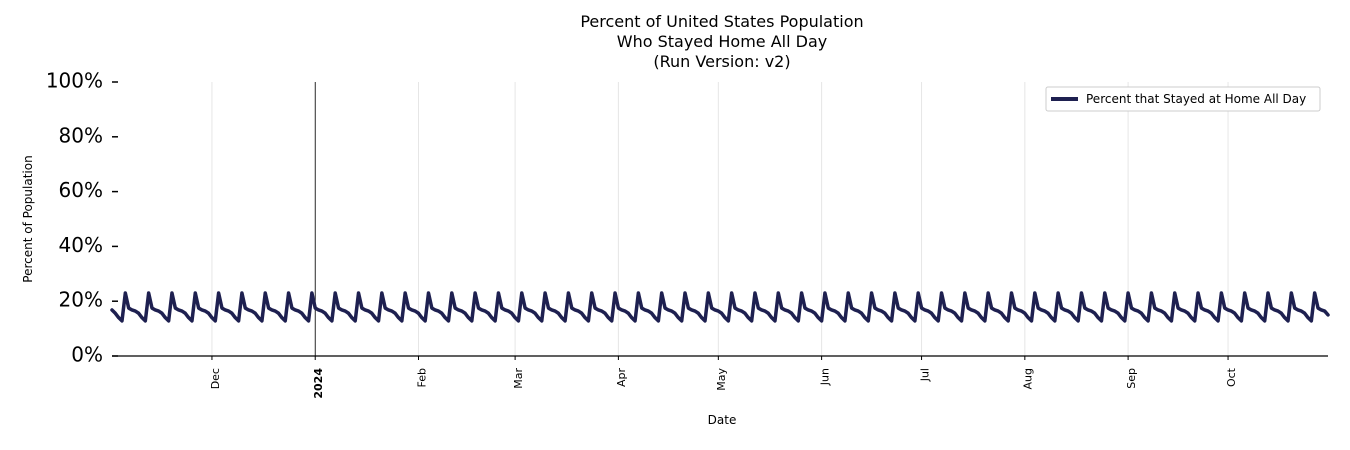 Image resolution: width=1350 pixels, height=450 pixels. What do you see at coordinates (81, 135) in the screenshot?
I see `y-tick-label: 80%` at bounding box center [81, 135].